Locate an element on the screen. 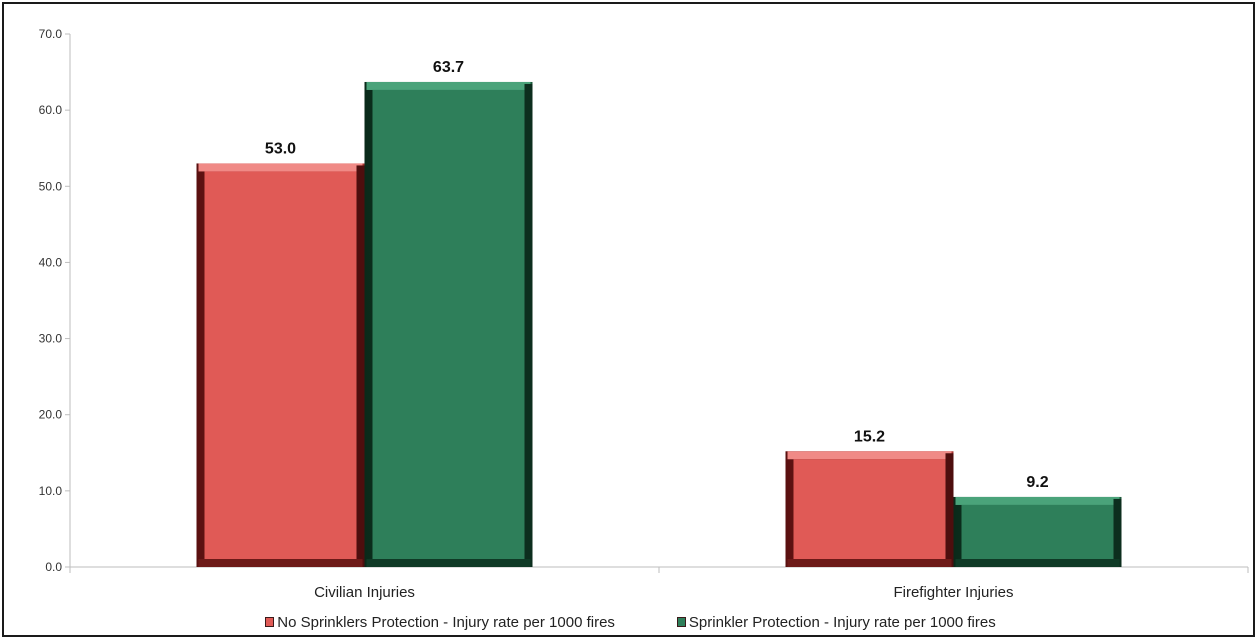 The width and height of the screenshot is (1257, 639). y-tick-label: 30.0 is located at coordinates (51, 339).